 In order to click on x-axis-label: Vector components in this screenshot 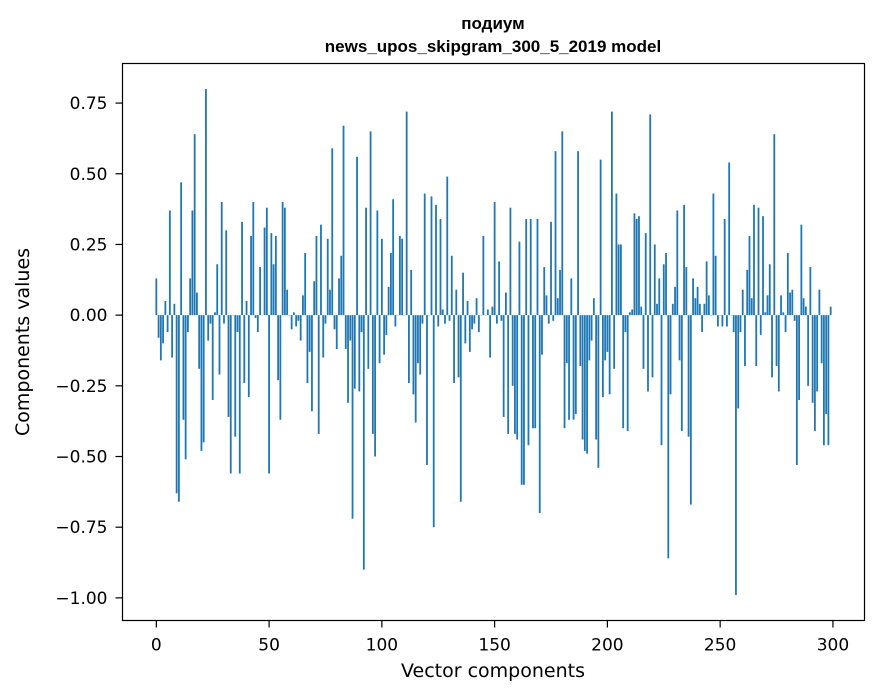, I will do `click(493, 671)`.